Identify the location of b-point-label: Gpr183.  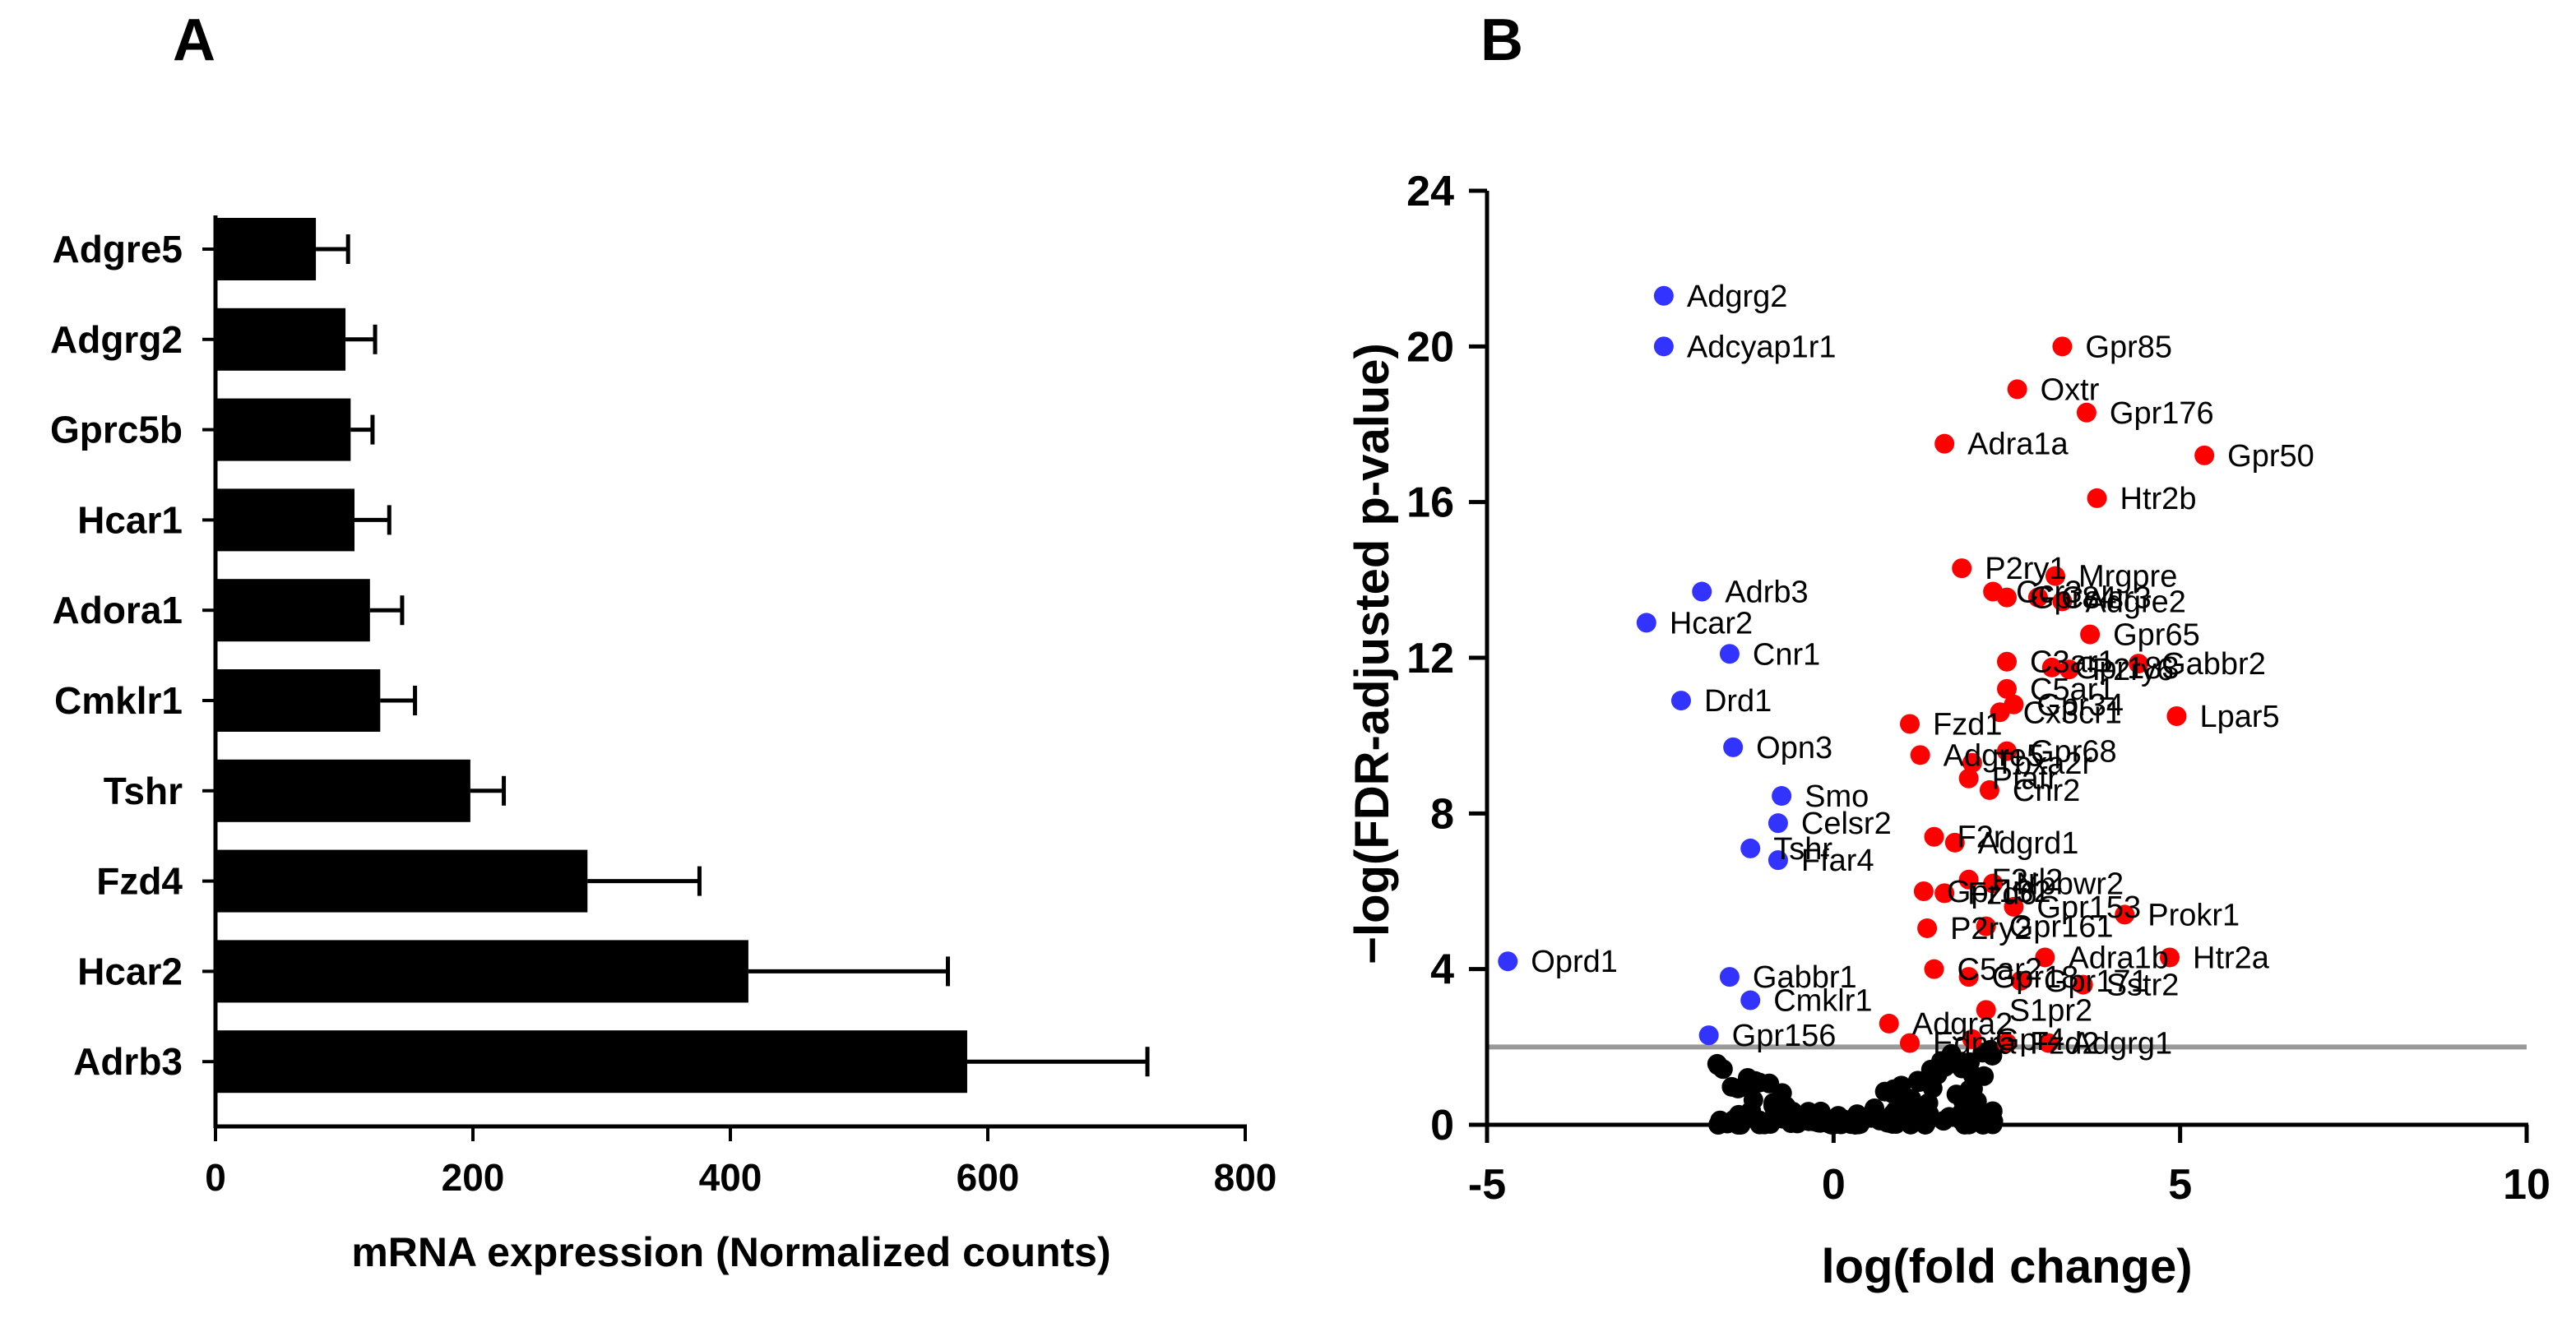
(2128, 668).